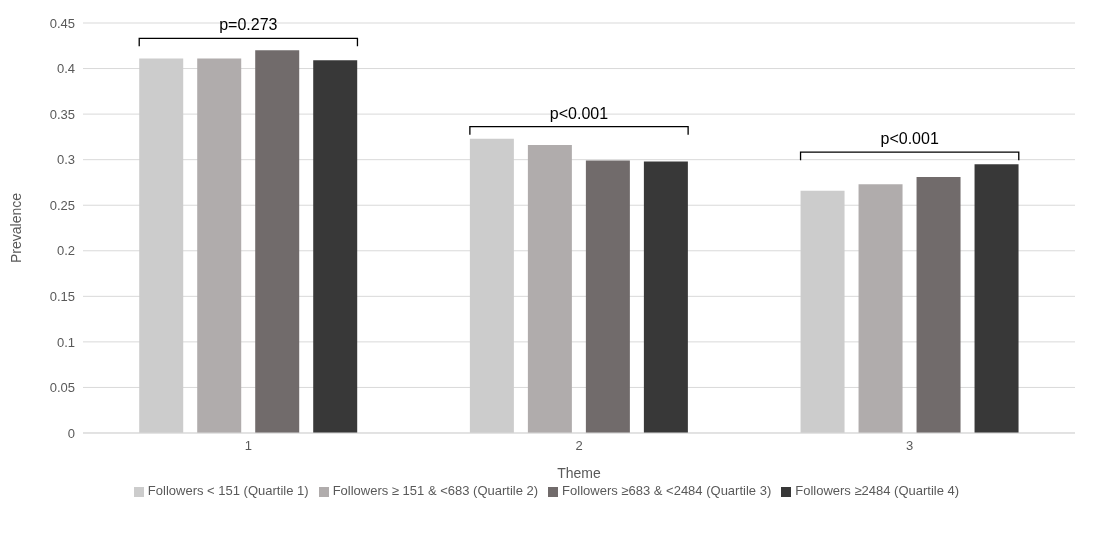  I want to click on legend-label: Followers ≥683 & <2484 (Quartile 3), so click(667, 490).